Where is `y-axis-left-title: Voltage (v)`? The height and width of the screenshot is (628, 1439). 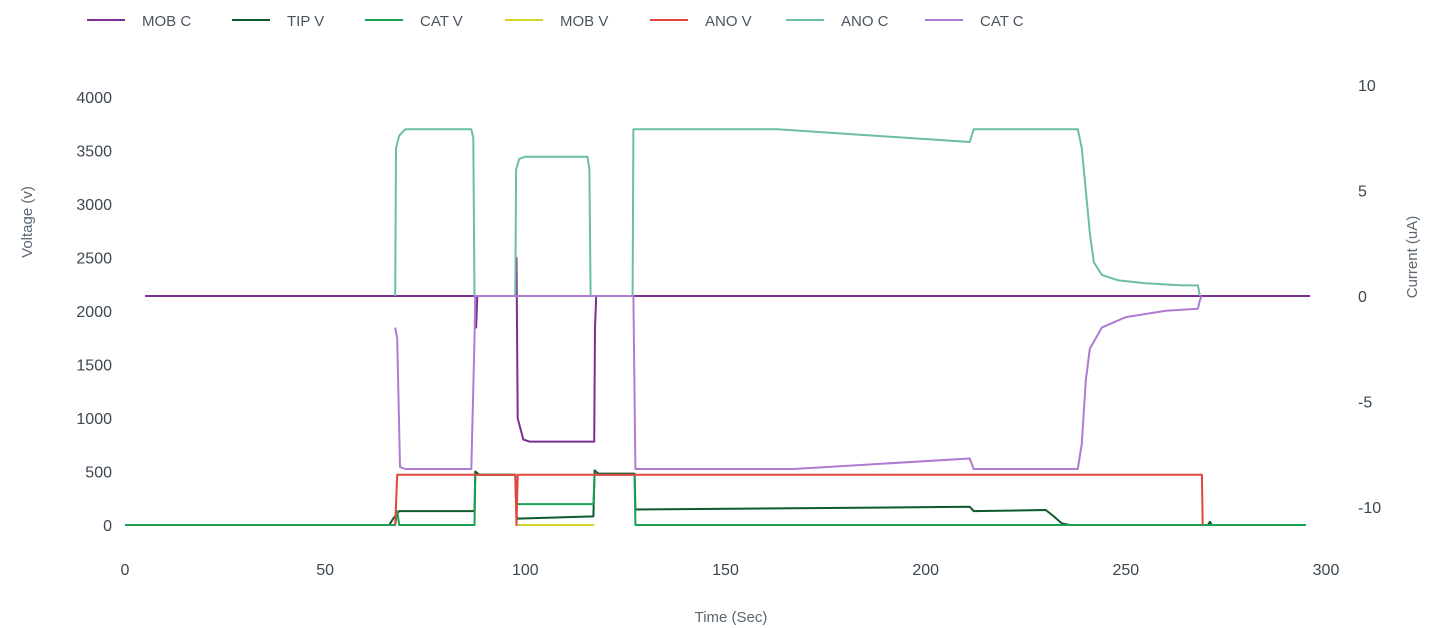 y-axis-left-title: Voltage (v) is located at coordinates (27, 222).